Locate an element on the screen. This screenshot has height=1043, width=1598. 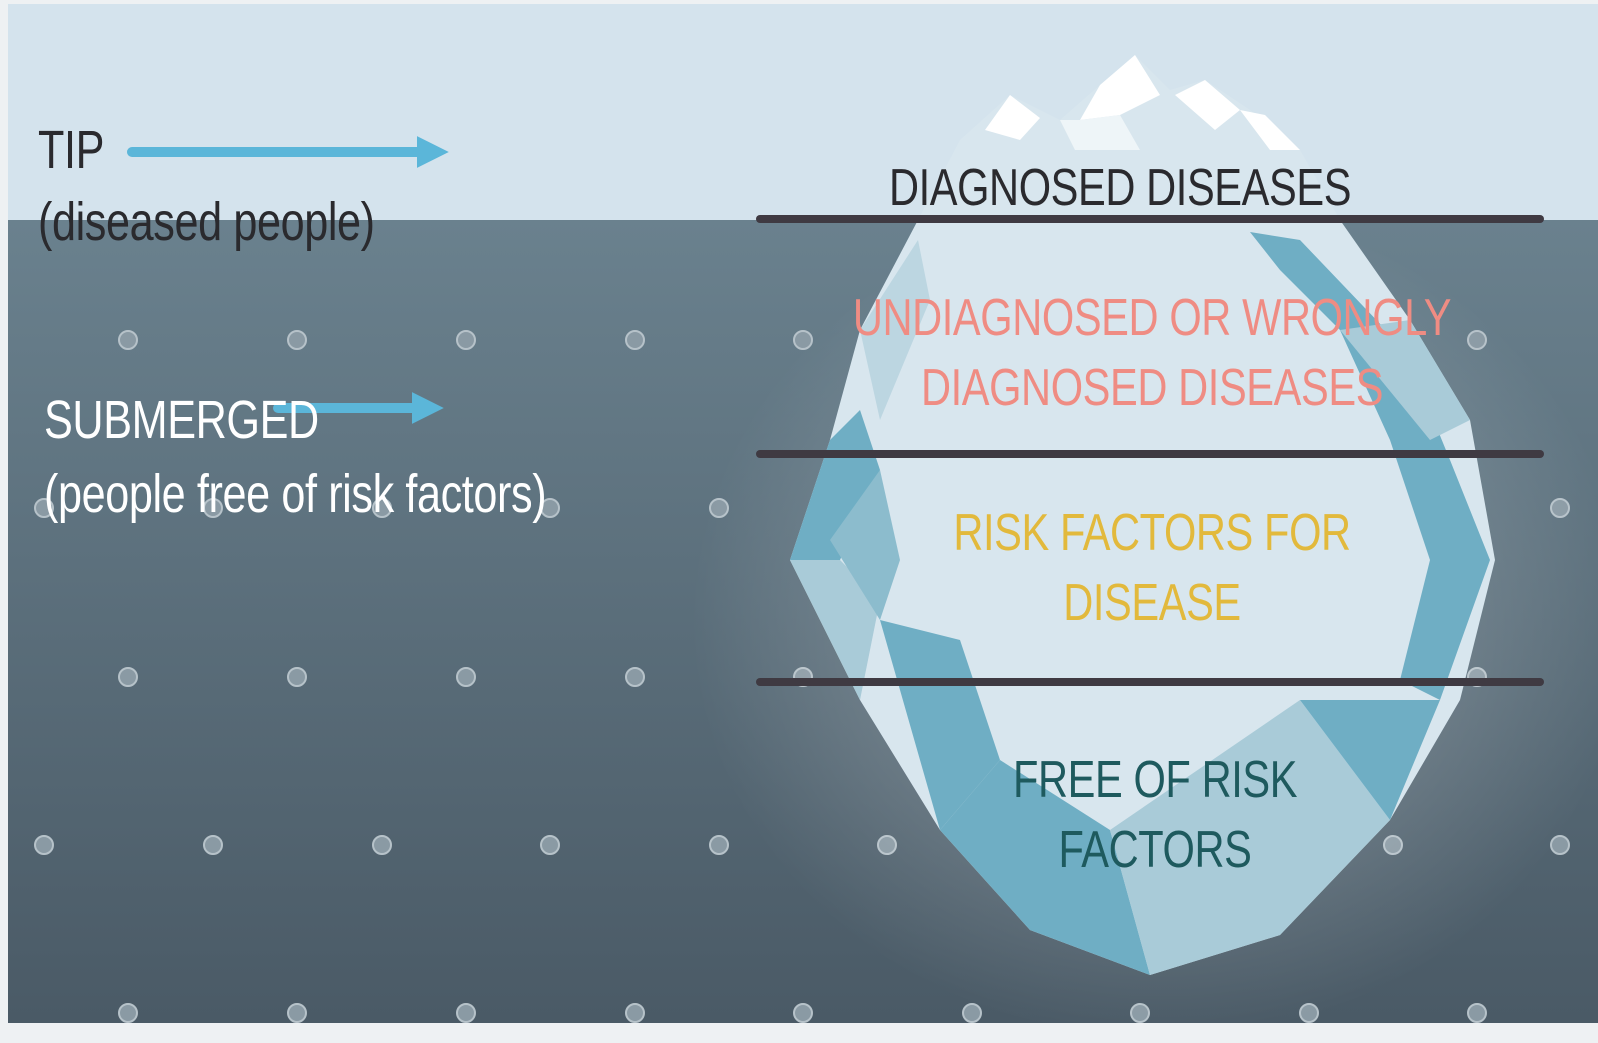
layer-diagnosed-line-1: DIAGNOSED DISEASES is located at coordinates (1120, 188).